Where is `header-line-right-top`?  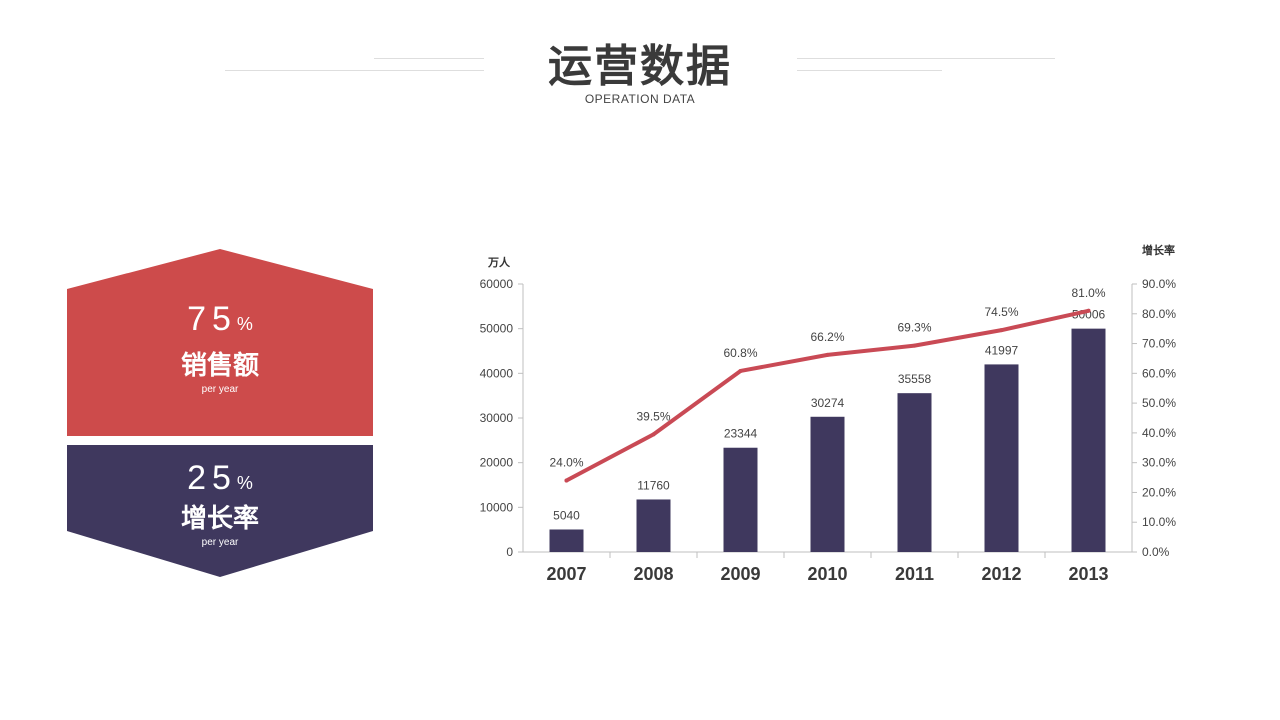
header-line-right-top is located at coordinates (926, 58).